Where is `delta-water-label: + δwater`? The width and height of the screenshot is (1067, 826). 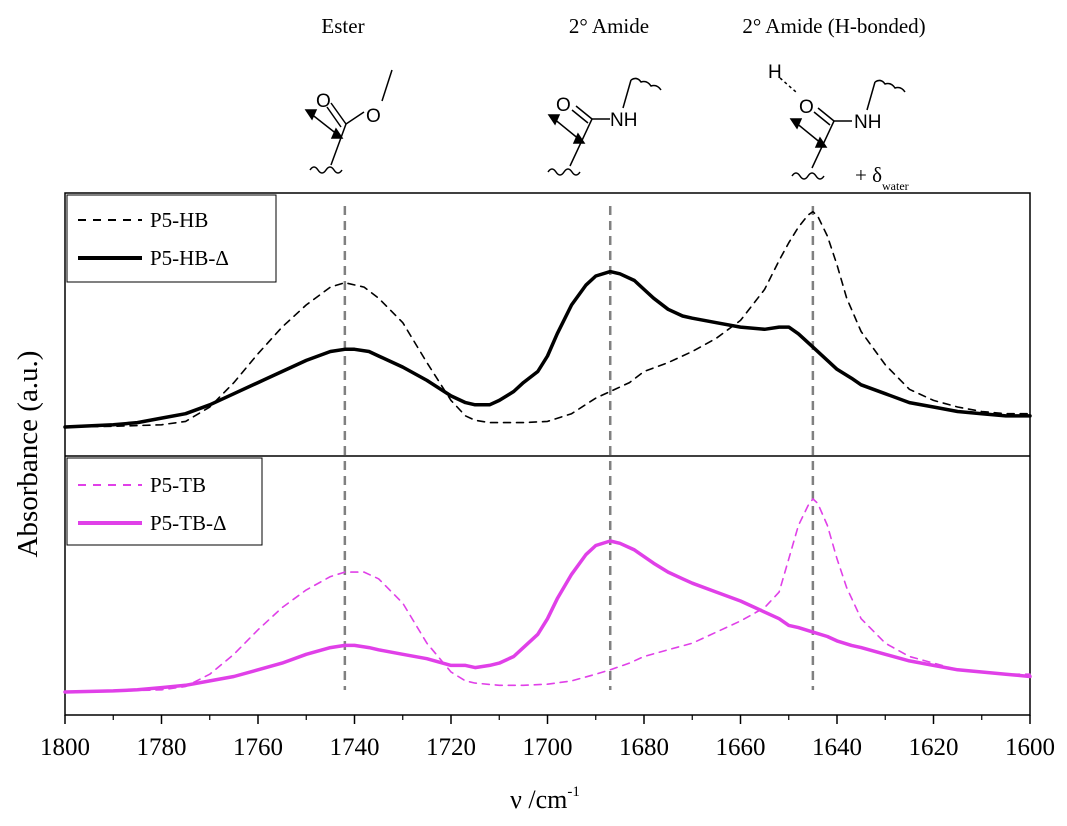 delta-water-label: + δwater is located at coordinates (882, 178).